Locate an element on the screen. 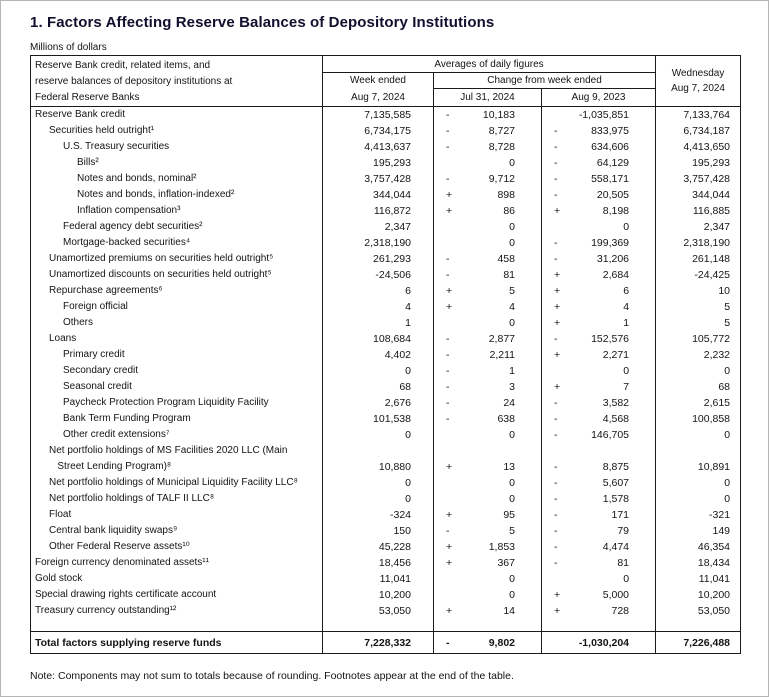 The image size is (769, 697). value-change-prior-week: +367 is located at coordinates (487, 562).